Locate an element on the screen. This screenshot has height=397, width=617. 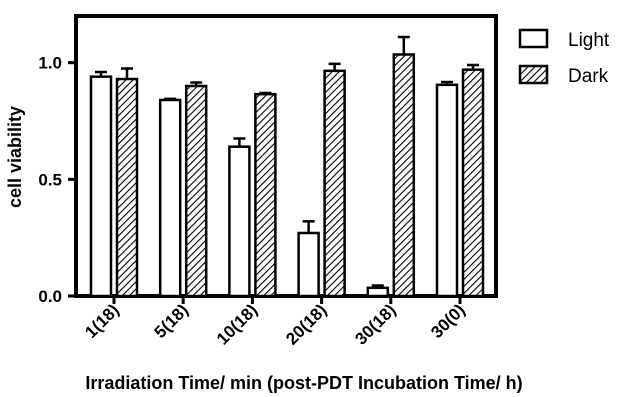
legend: Light Dark is located at coordinates (564, 57).